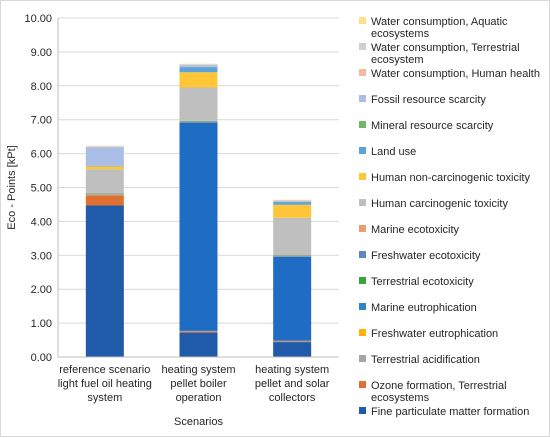  Describe the element at coordinates (422, 282) in the screenshot. I see `legend-label: Terrestrial ecotoxicity` at that location.